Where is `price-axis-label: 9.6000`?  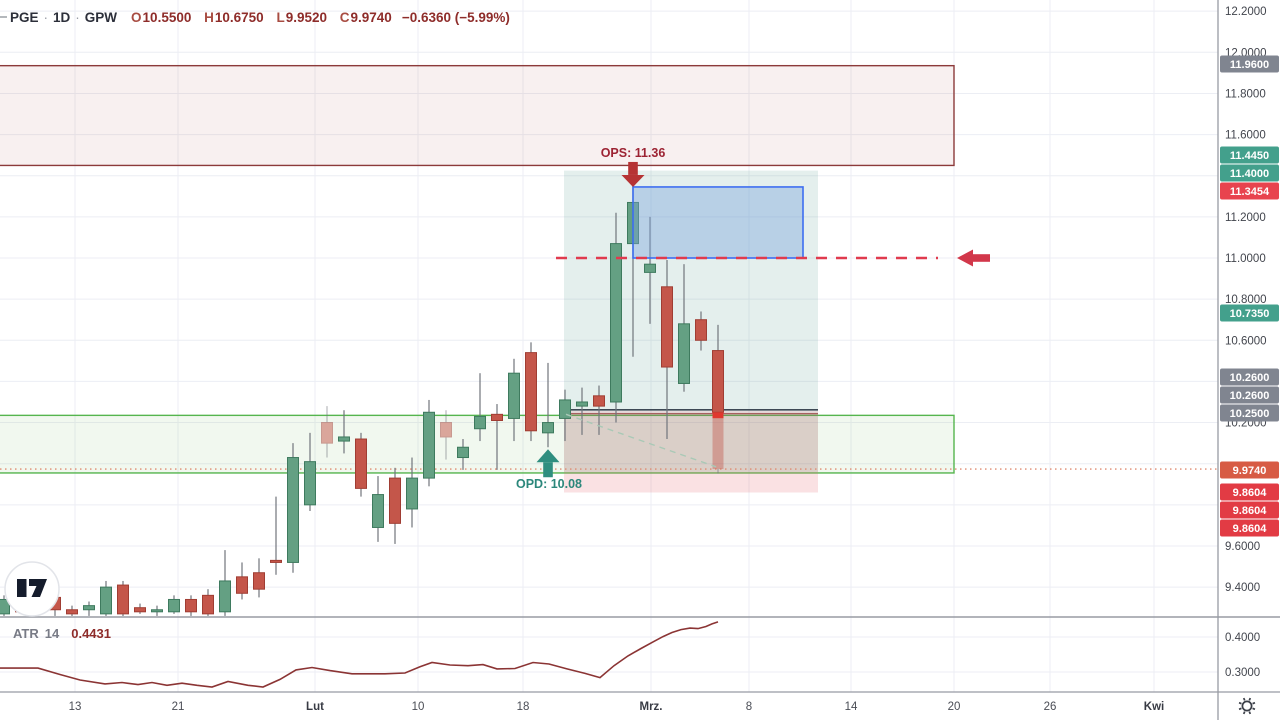
price-axis-label: 9.6000 is located at coordinates (1242, 547).